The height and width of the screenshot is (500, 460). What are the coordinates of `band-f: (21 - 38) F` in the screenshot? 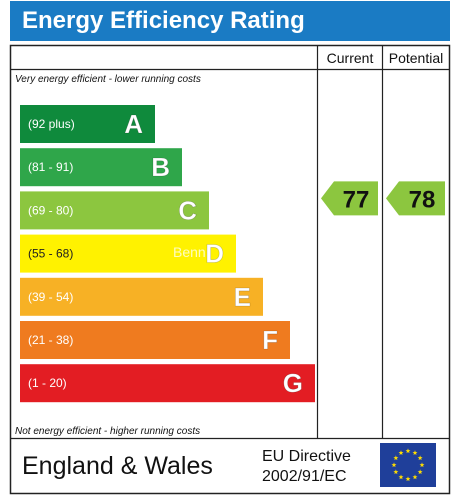 It's located at (155, 340).